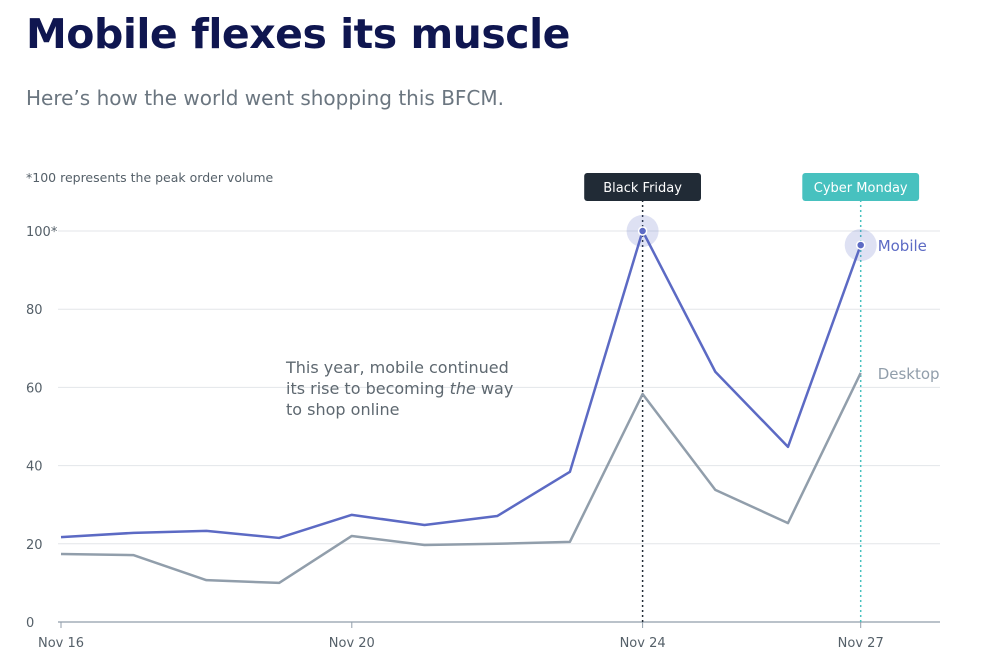 This screenshot has width=984, height=667. I want to click on annotation-line-1: This year, mobile continued, so click(397, 367).